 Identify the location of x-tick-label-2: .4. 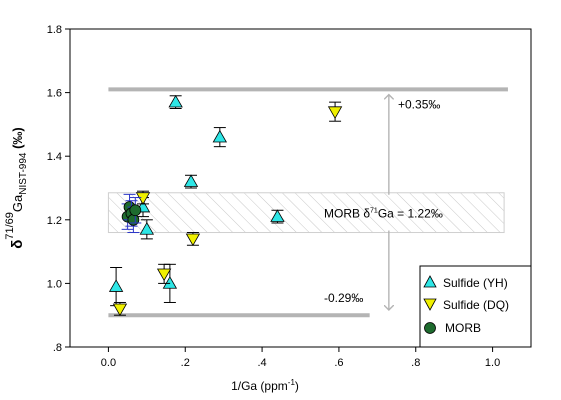
(261, 363).